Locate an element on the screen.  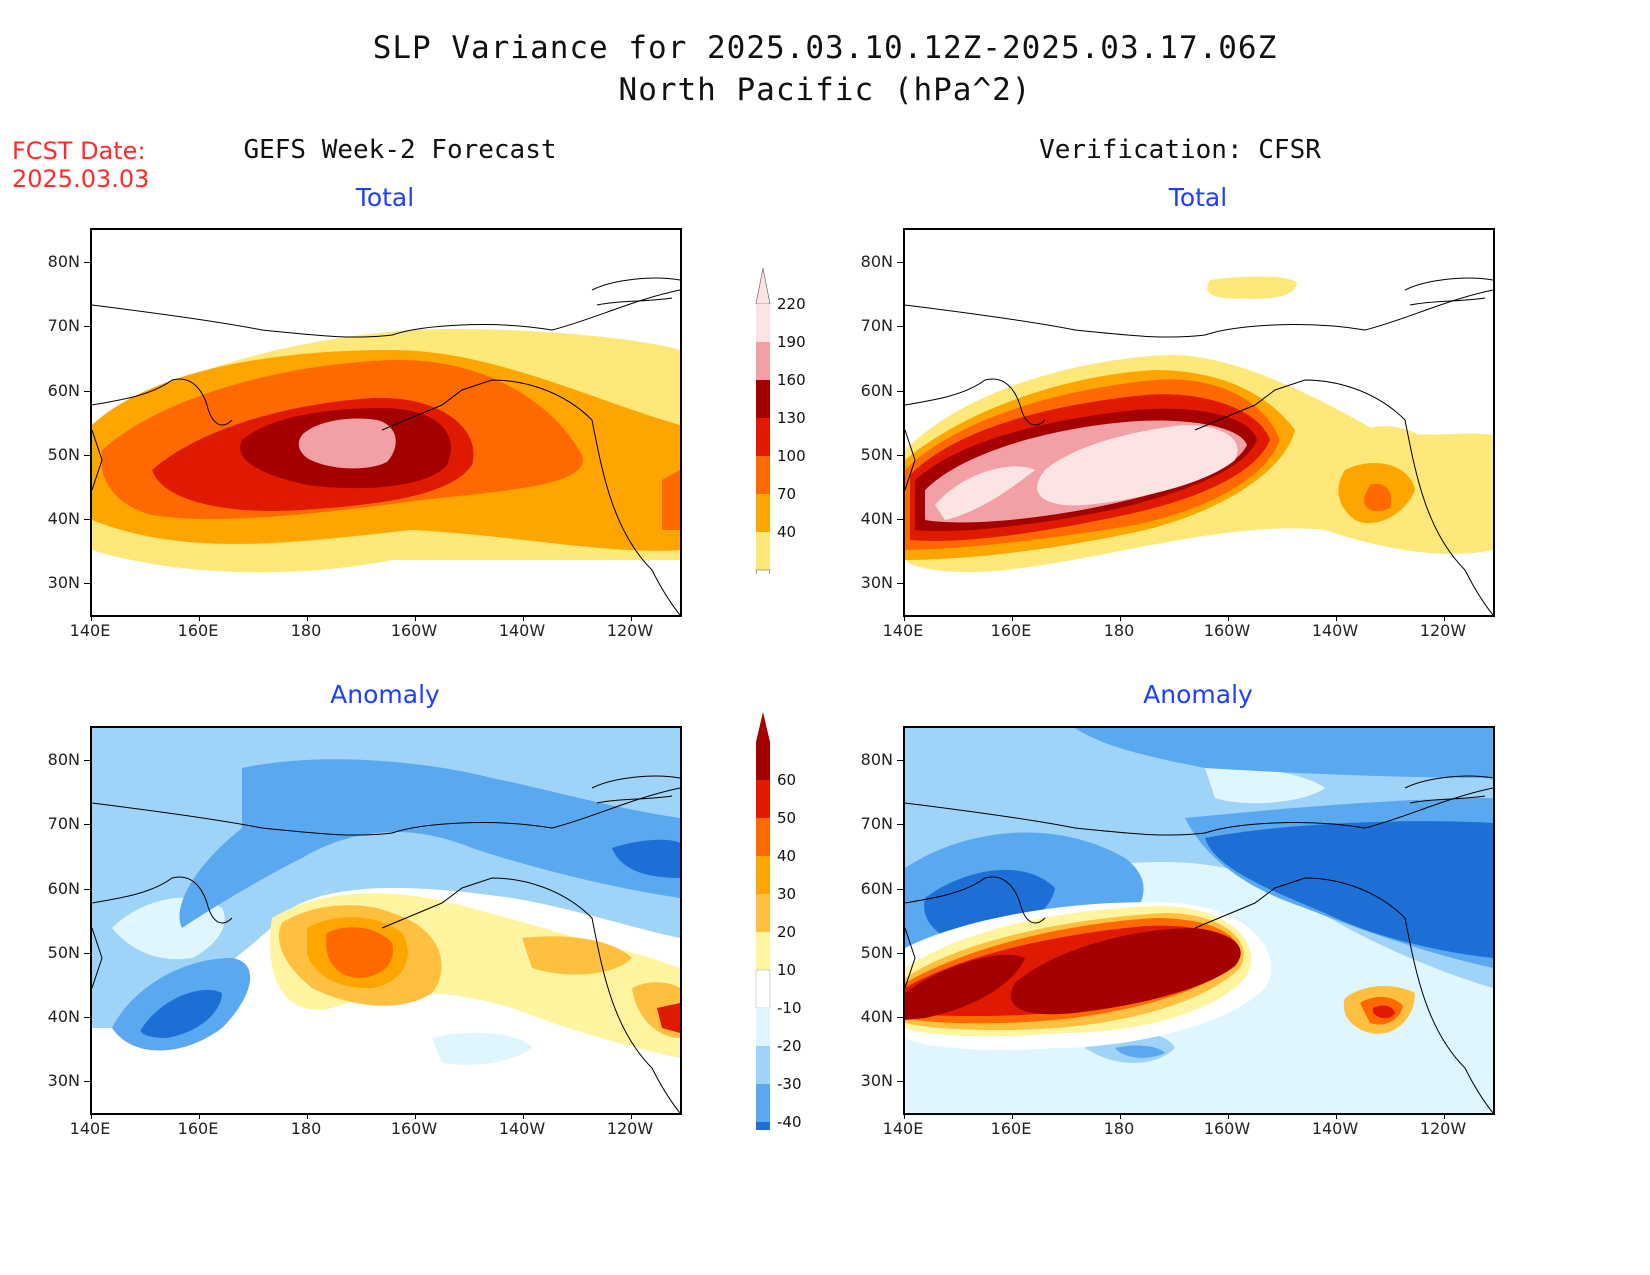
colorbar-label: -30 is located at coordinates (789, 1084).